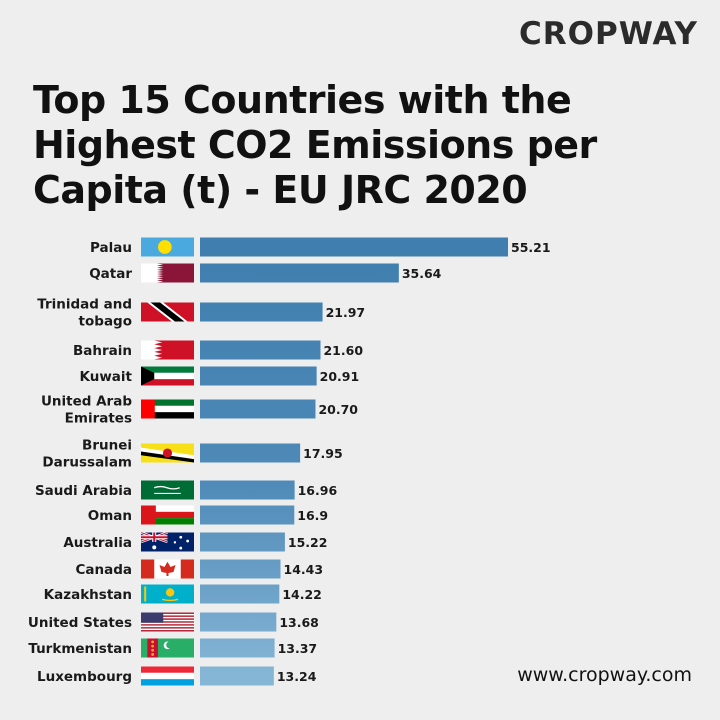 This screenshot has width=720, height=720. I want to click on category-label: Luxembourg, so click(84, 677).